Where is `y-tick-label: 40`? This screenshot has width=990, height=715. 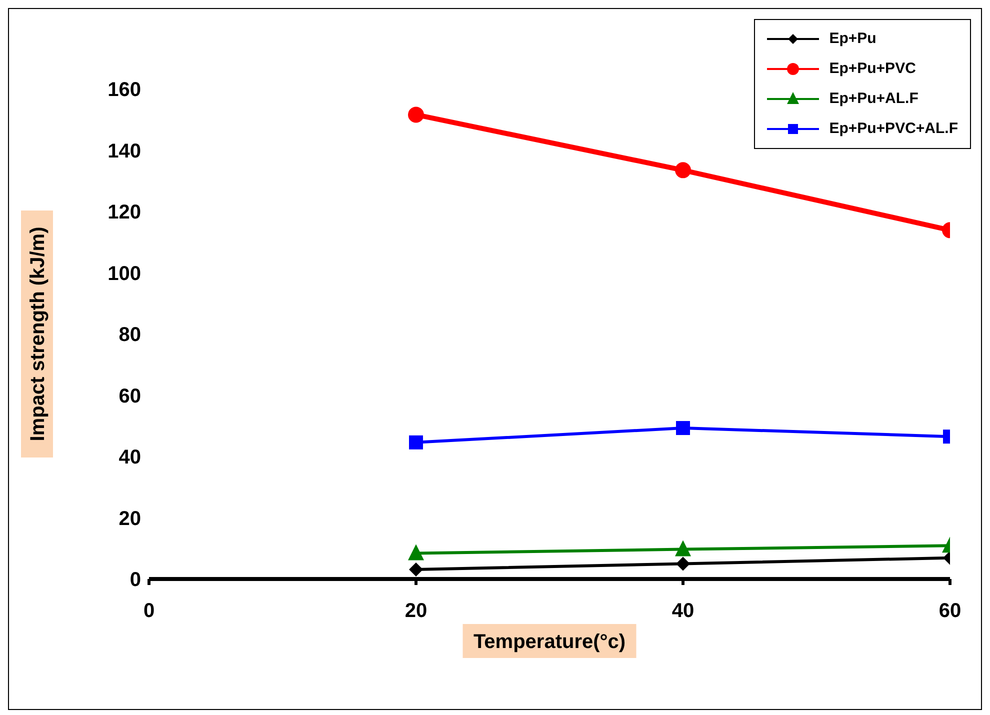 y-tick-label: 40 is located at coordinates (129, 457).